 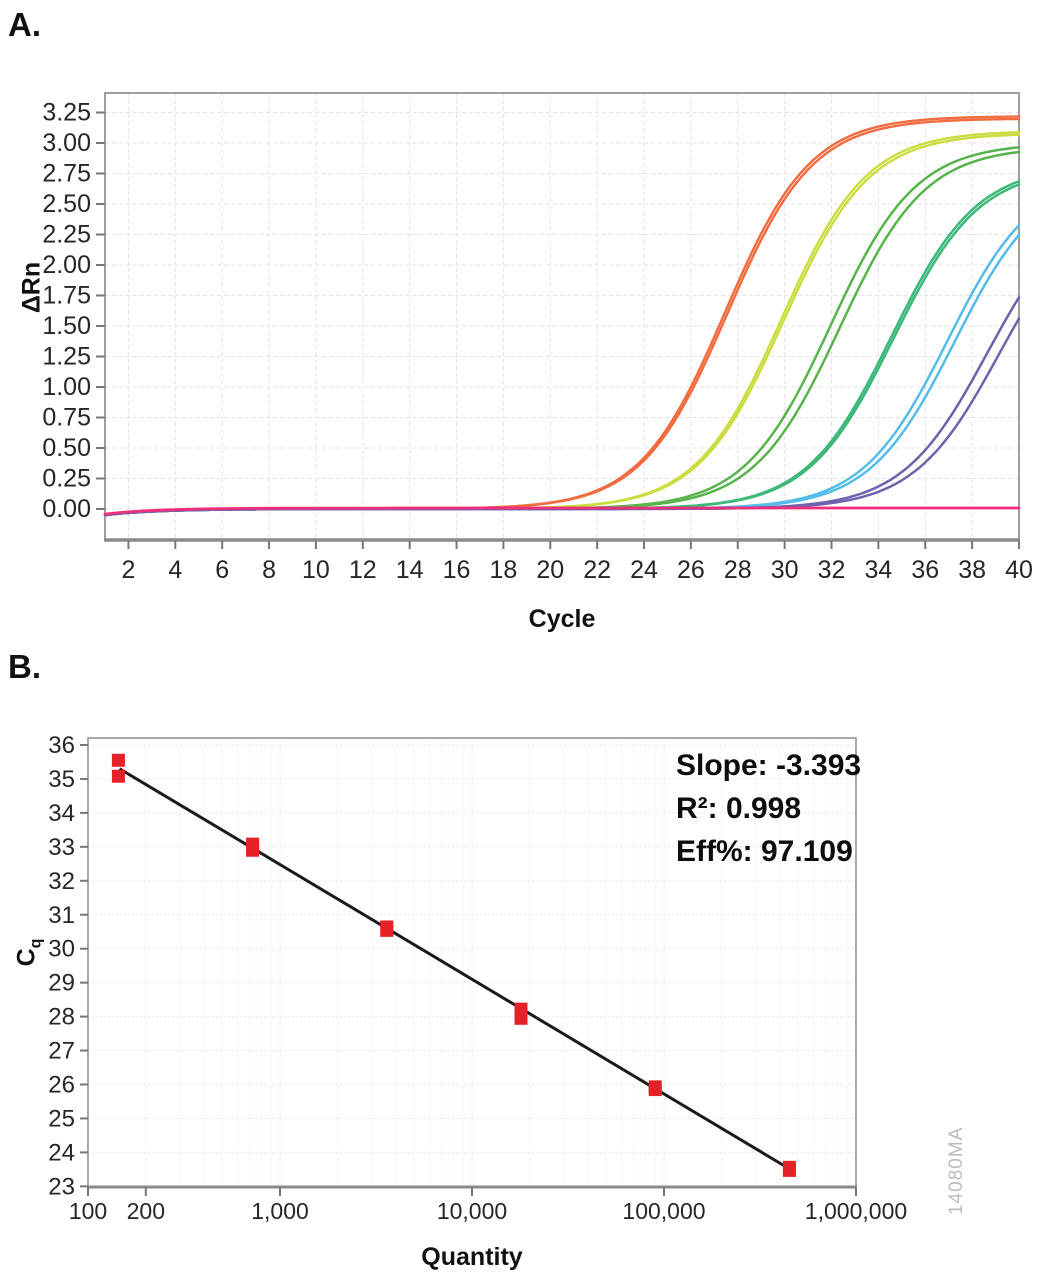 What do you see at coordinates (832, 570) in the screenshot?
I see `amp-x-tick-label: 32` at bounding box center [832, 570].